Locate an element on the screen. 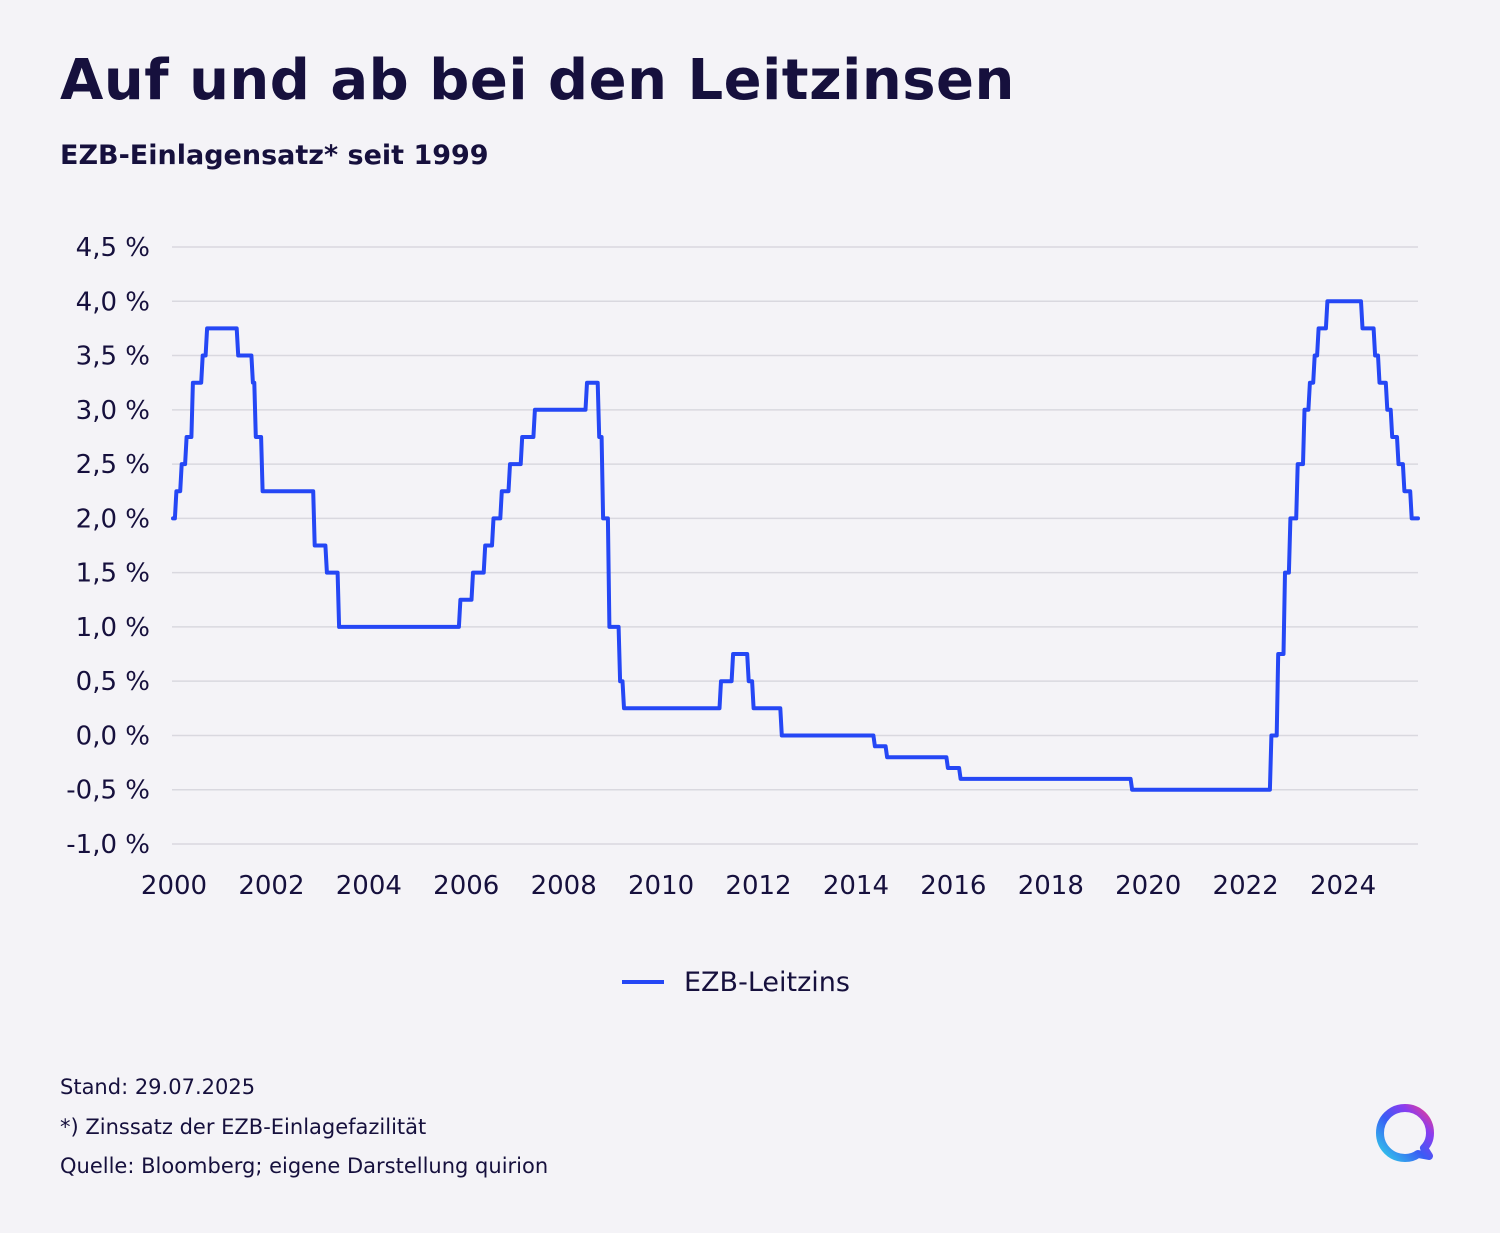 The height and width of the screenshot is (1233, 1500). legend: EZB-Leitzins is located at coordinates (736, 982).